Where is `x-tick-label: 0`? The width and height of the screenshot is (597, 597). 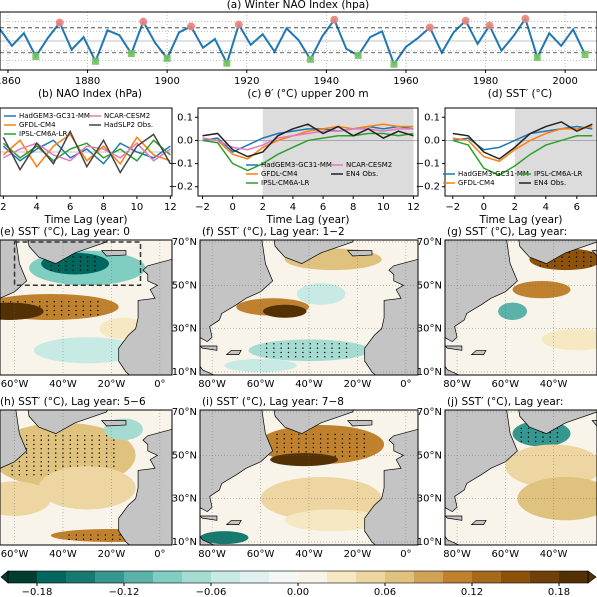 x-tick-label: 0 is located at coordinates (484, 207).